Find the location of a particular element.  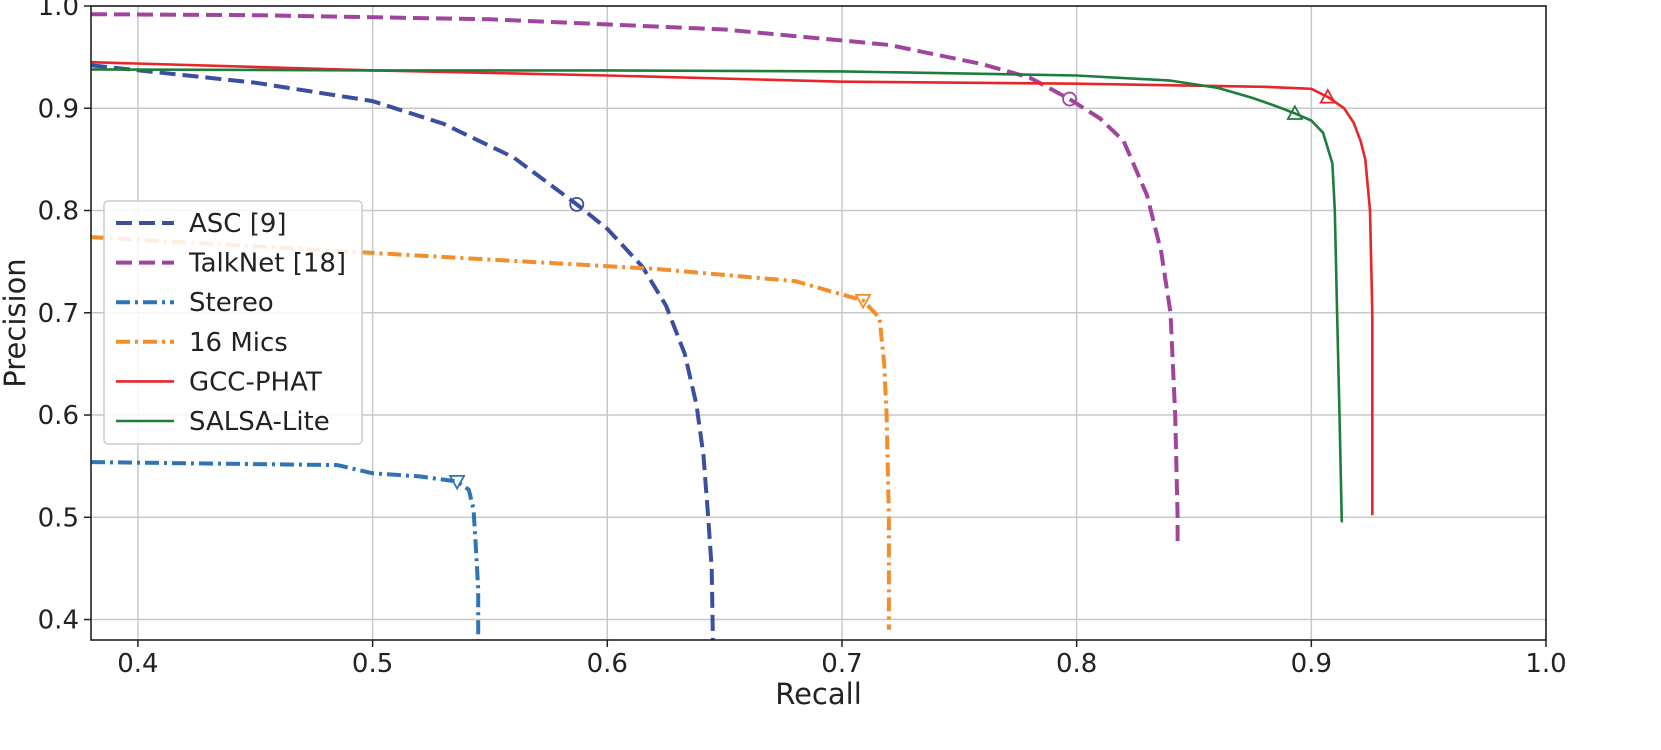

y-tick-label: 0.4 is located at coordinates (58, 621).